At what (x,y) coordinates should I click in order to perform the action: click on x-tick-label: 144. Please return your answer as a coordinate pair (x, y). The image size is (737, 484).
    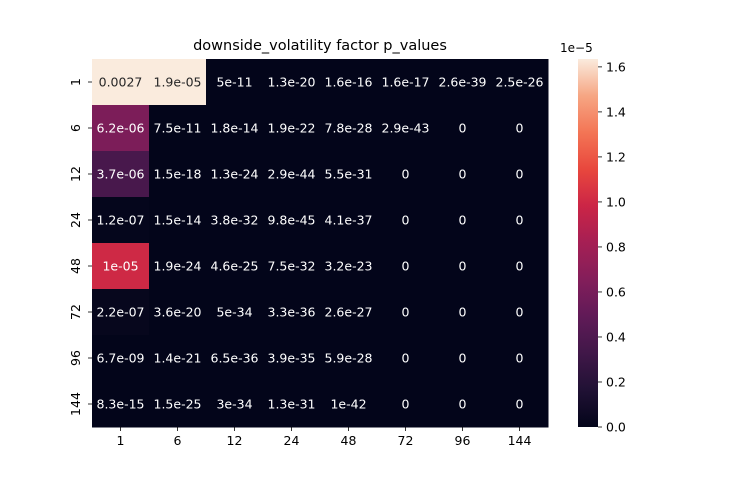
    Looking at the image, I should click on (520, 440).